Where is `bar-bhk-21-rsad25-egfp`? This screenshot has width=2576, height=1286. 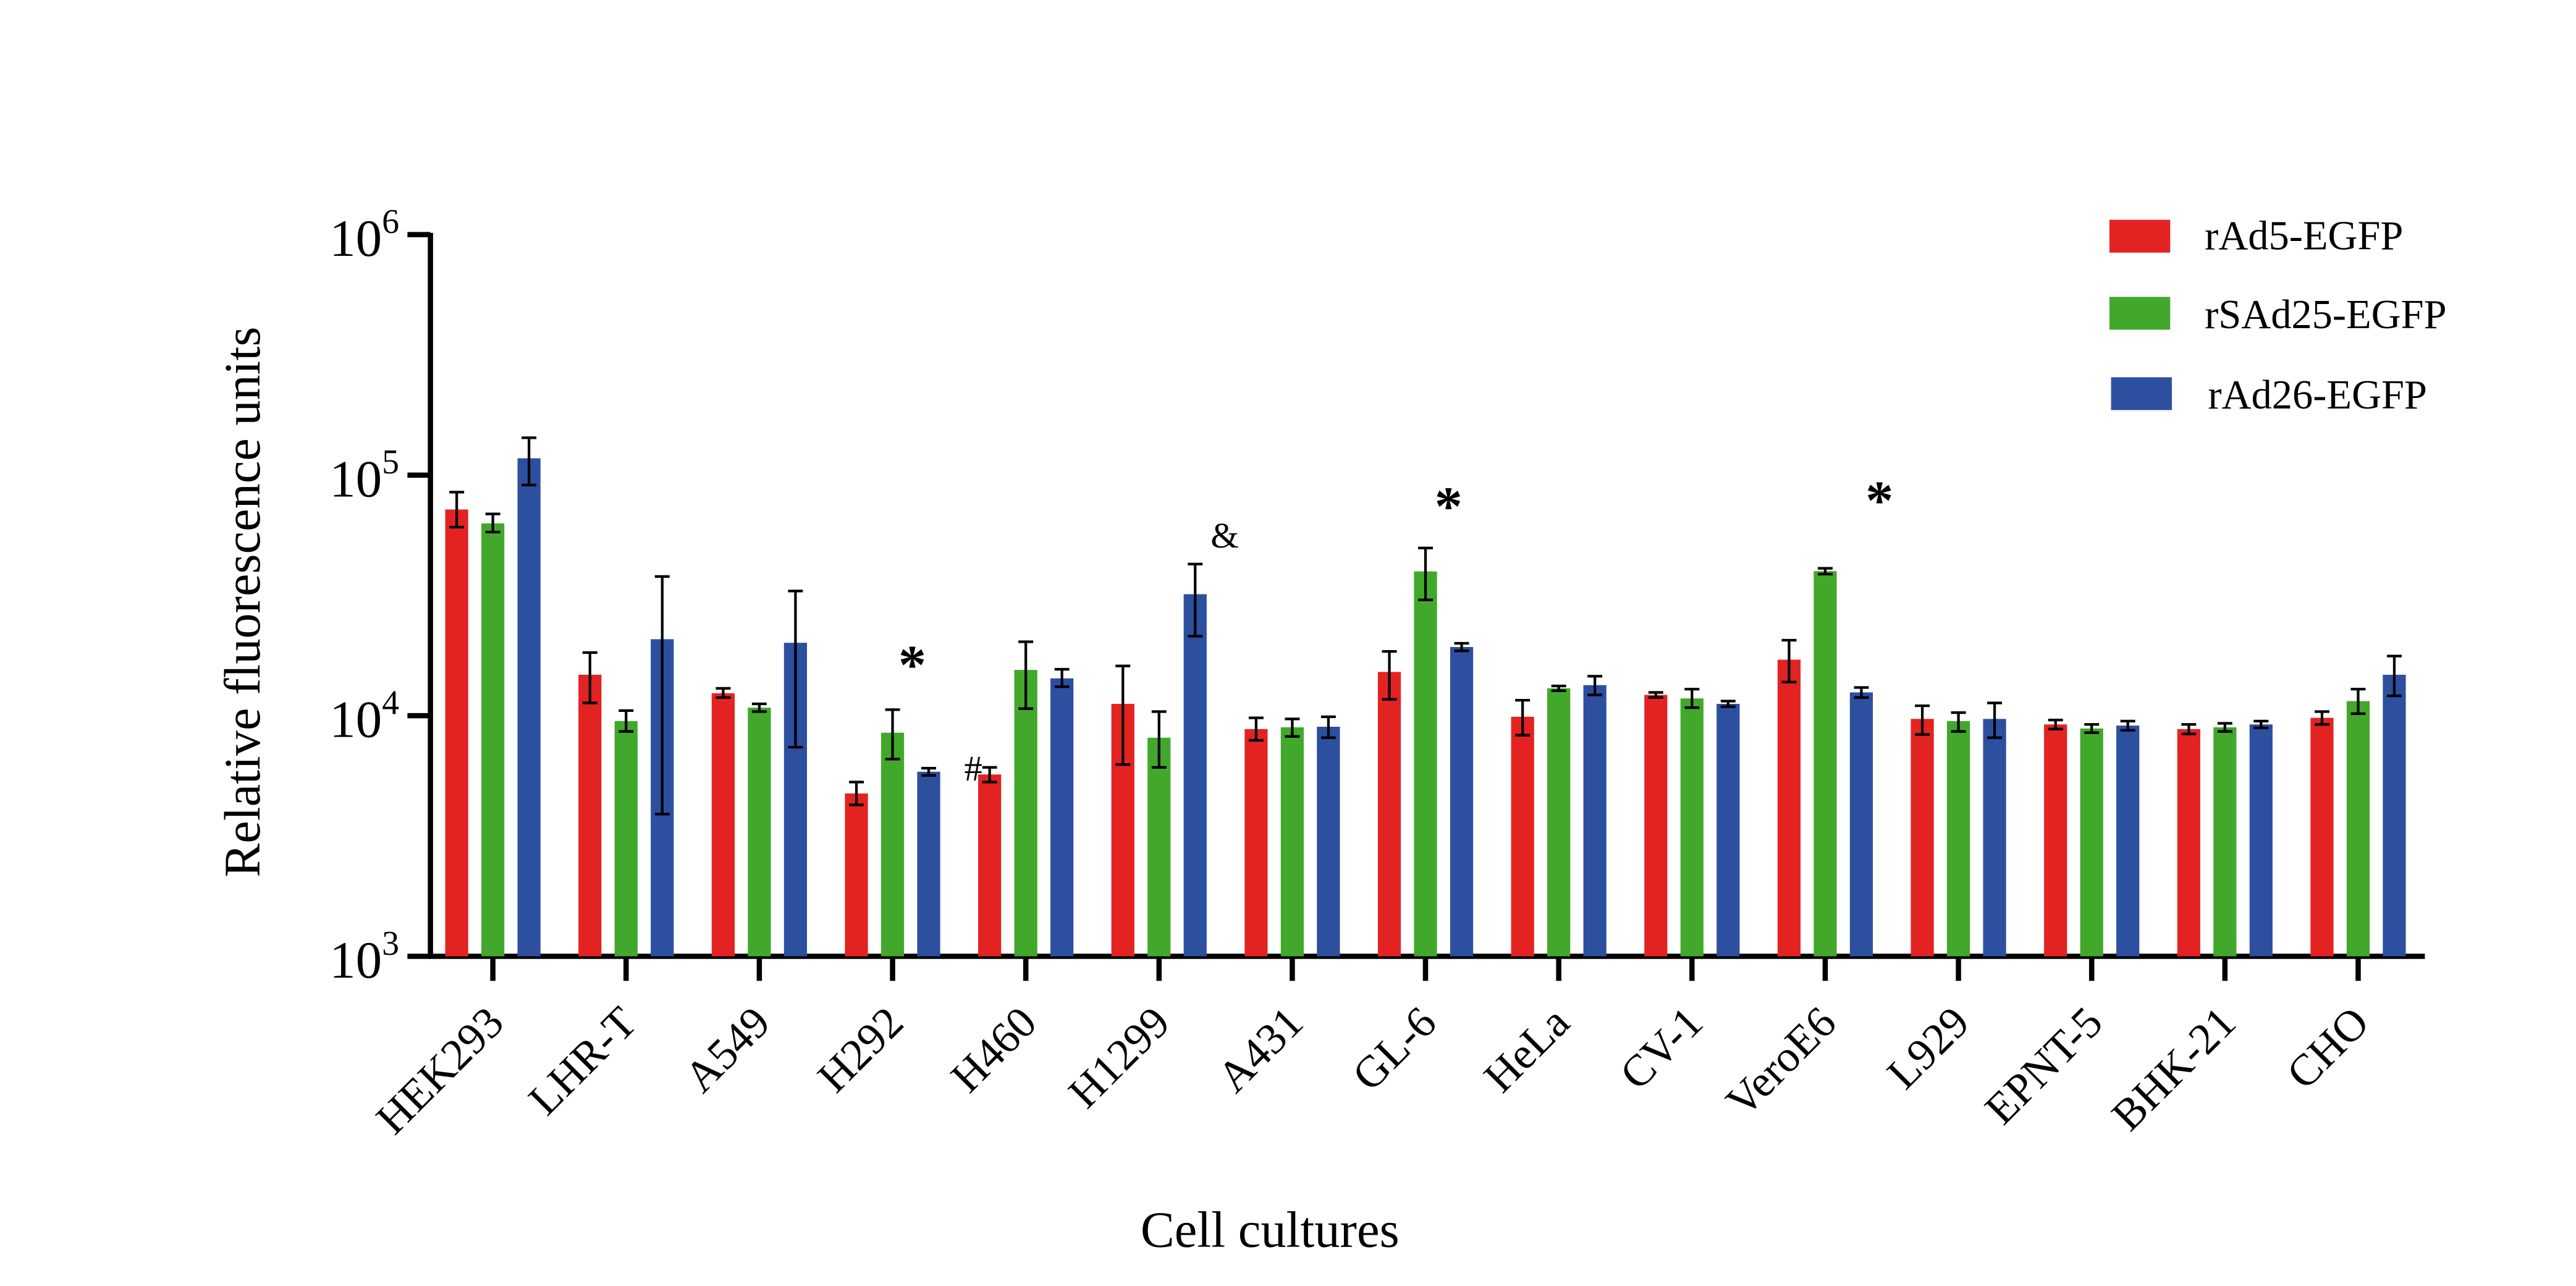
bar-bhk-21-rsad25-egfp is located at coordinates (2225, 842).